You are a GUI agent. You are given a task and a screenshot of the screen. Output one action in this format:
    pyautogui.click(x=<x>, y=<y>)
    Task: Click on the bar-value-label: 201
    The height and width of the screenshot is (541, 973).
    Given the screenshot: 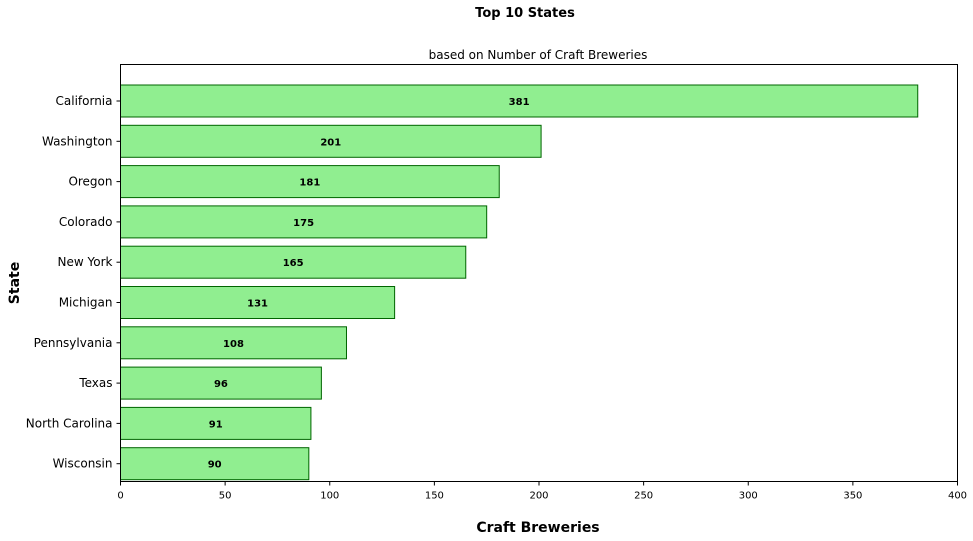 What is the action you would take?
    pyautogui.click(x=330, y=142)
    